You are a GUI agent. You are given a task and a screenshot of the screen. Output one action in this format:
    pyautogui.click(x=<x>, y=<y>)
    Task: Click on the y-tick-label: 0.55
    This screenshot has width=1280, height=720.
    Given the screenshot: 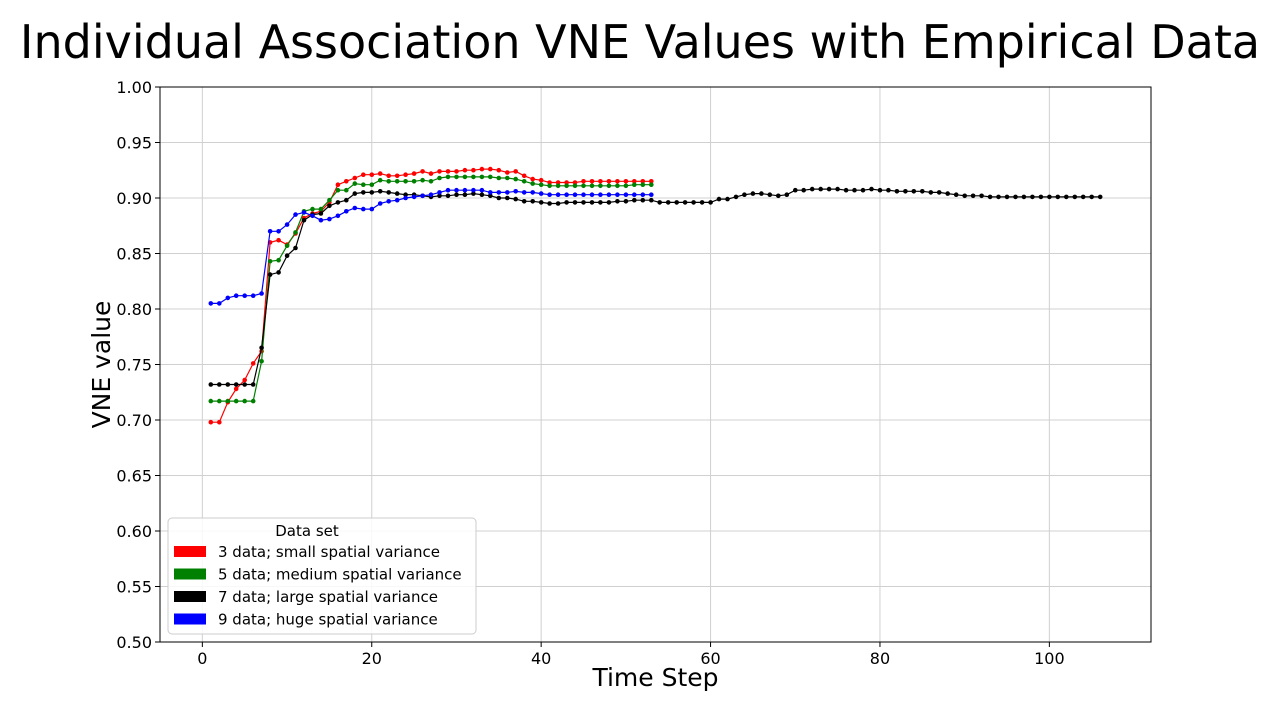 What is the action you would take?
    pyautogui.click(x=134, y=587)
    